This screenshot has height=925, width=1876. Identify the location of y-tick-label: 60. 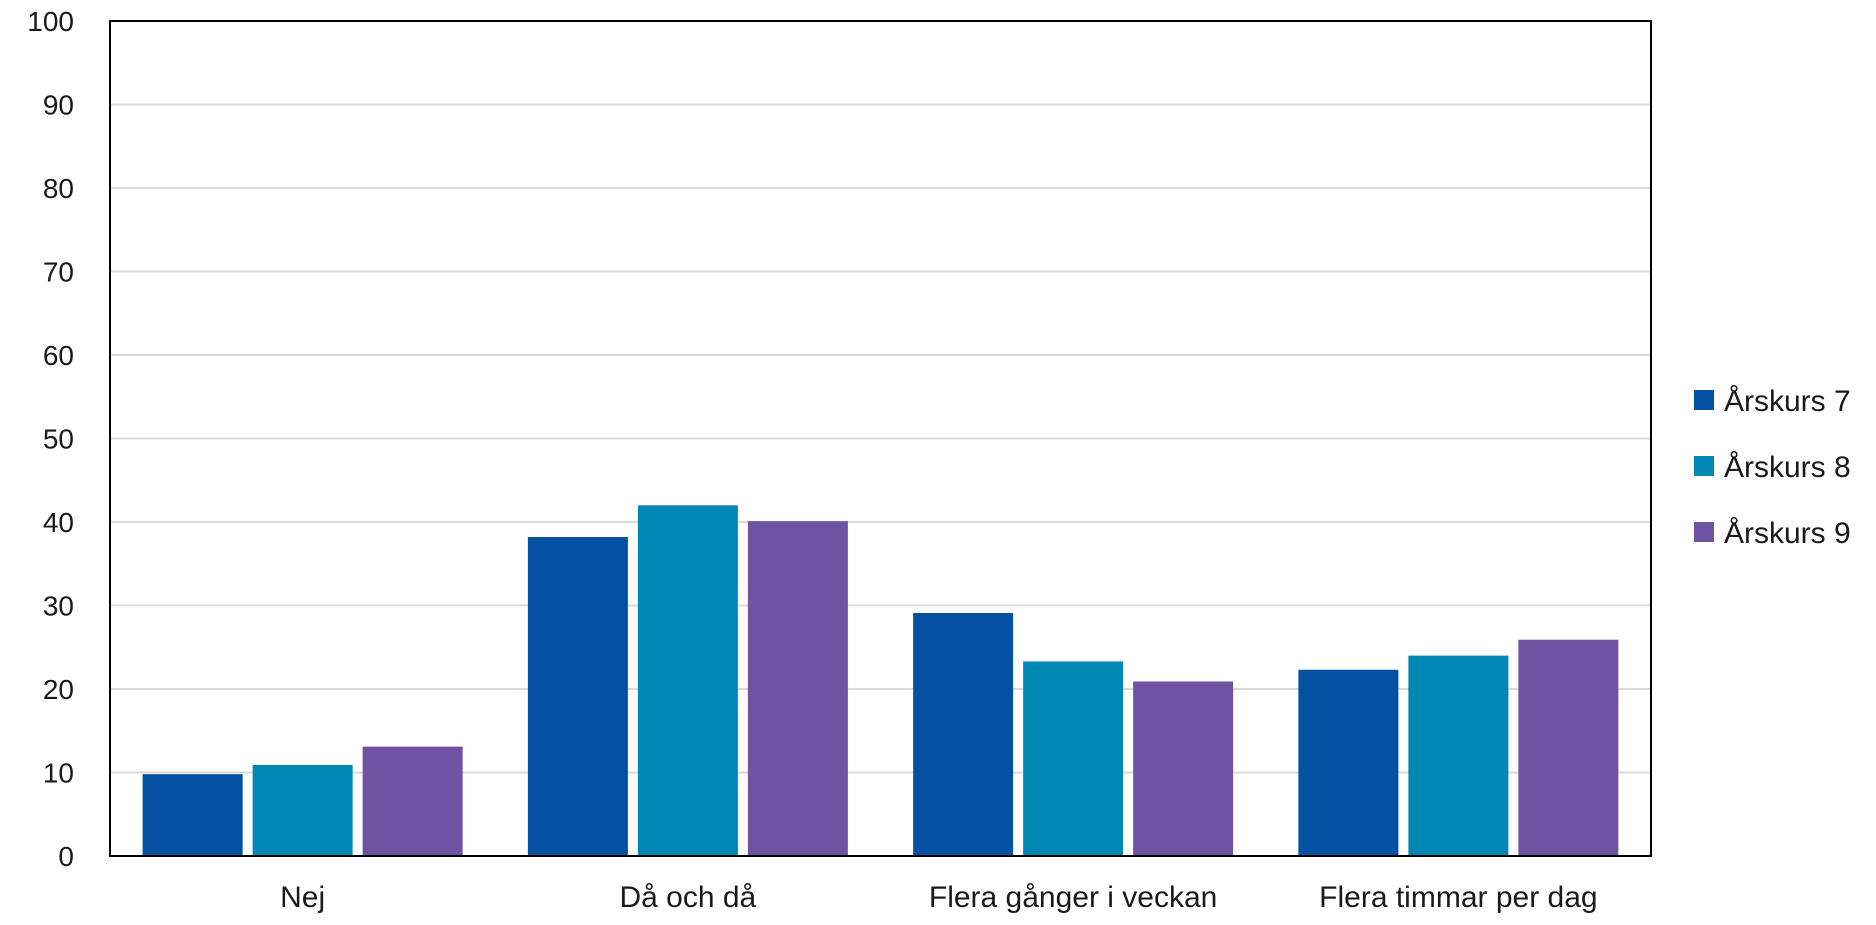
(58, 355).